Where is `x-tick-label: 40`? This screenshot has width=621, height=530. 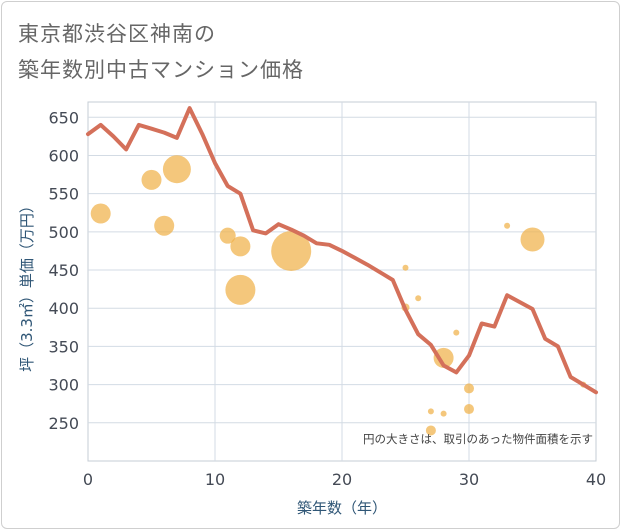
x-tick-label: 40 is located at coordinates (596, 479).